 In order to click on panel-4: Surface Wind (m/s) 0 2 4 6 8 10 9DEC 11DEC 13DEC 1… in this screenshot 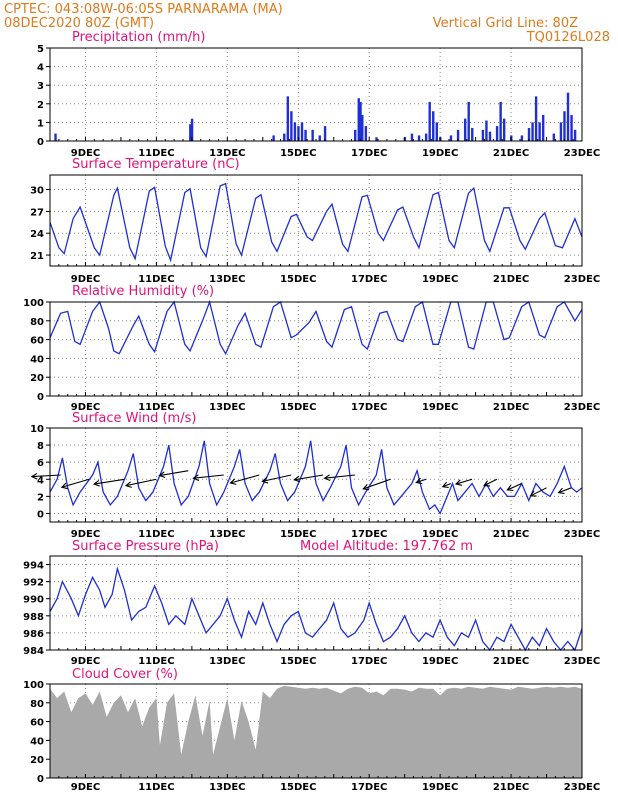, I will do `click(315, 475)`.